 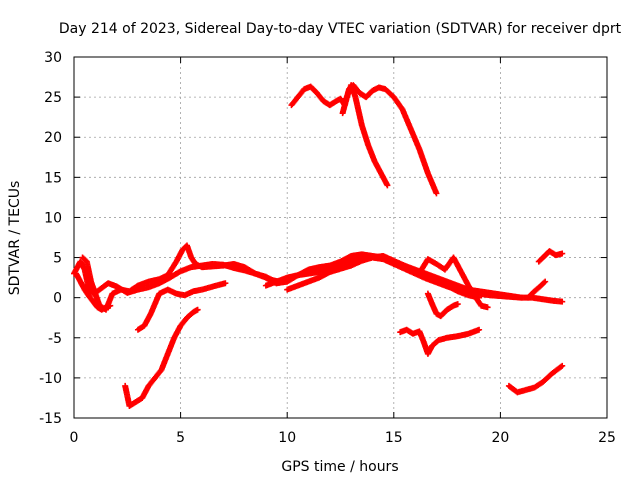 What do you see at coordinates (179, 277) in the screenshot?
I see `series-arc-b` at bounding box center [179, 277].